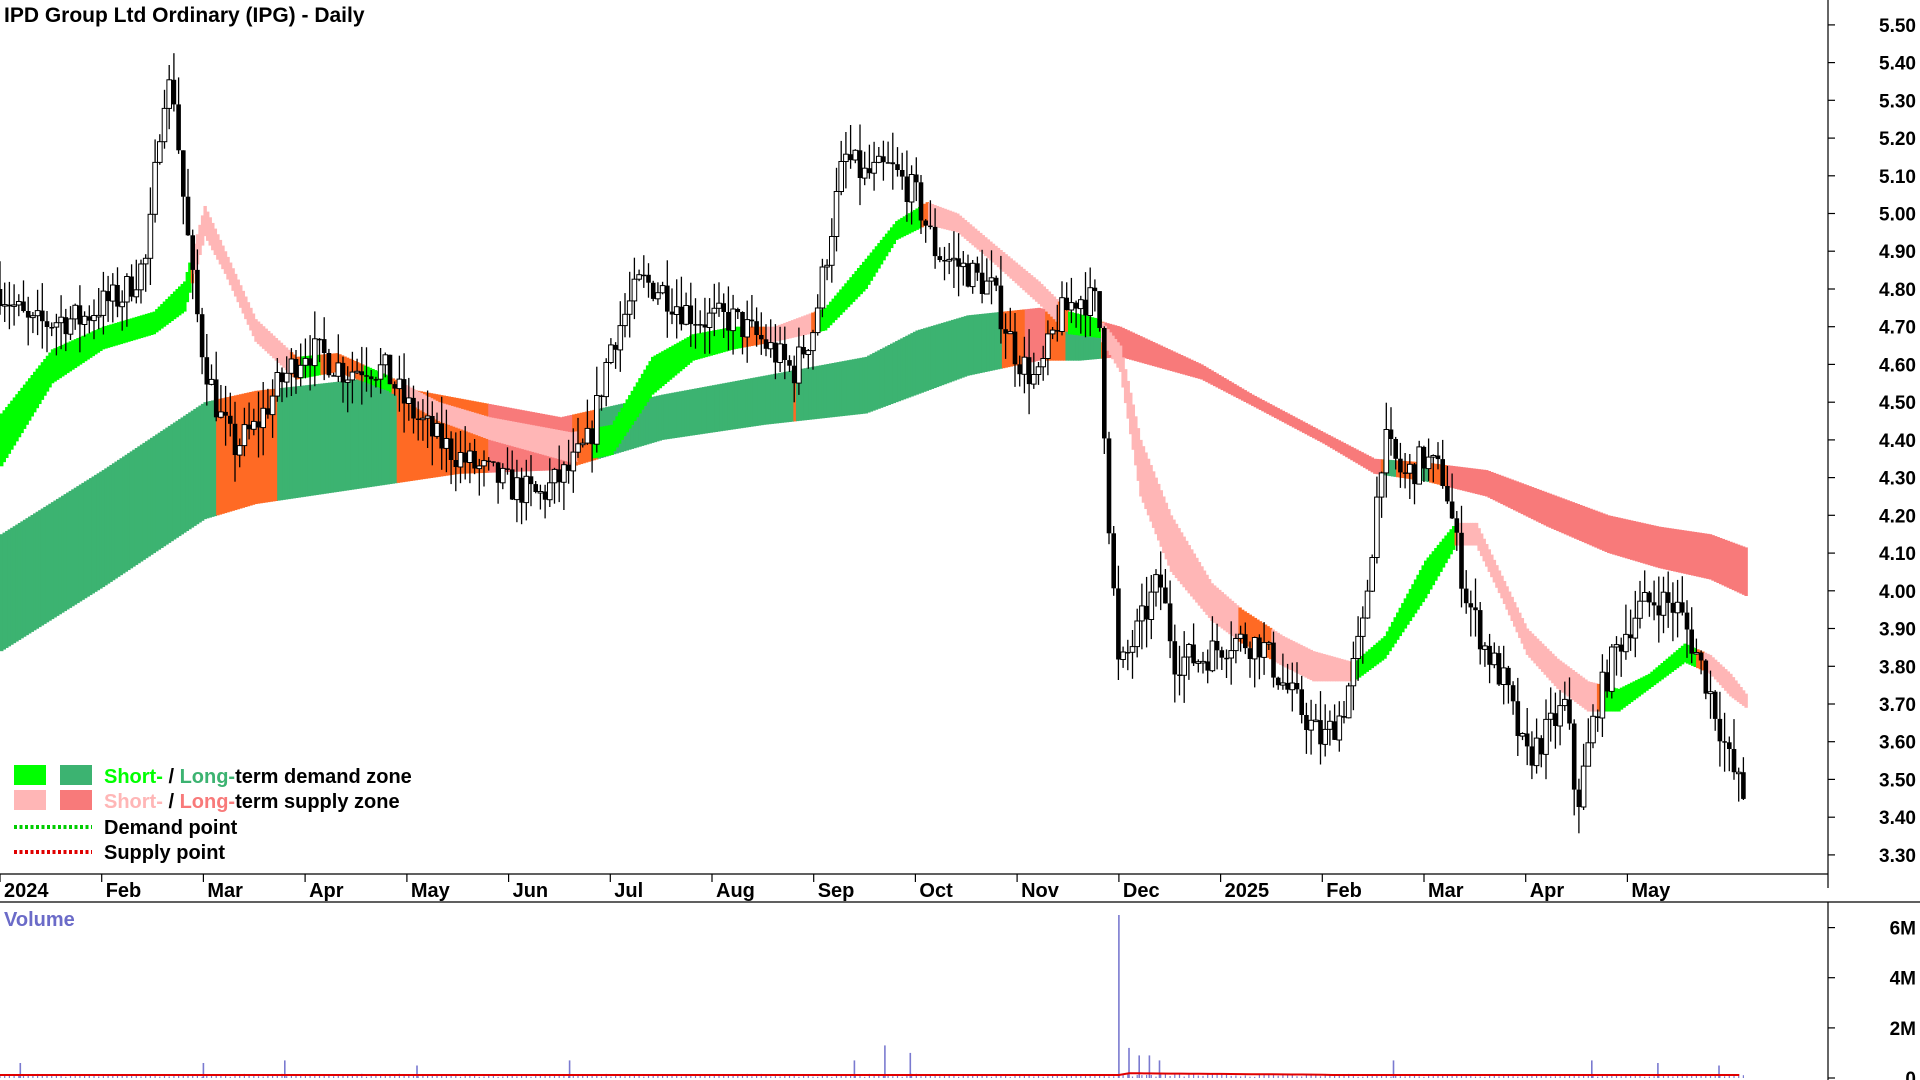  What do you see at coordinates (870, 1074) in the screenshot?
I see `volume-average-line` at bounding box center [870, 1074].